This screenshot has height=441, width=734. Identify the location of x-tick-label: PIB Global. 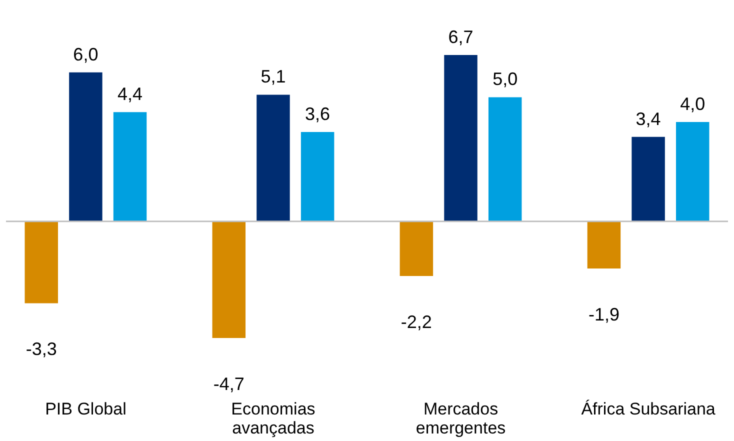
(85, 409).